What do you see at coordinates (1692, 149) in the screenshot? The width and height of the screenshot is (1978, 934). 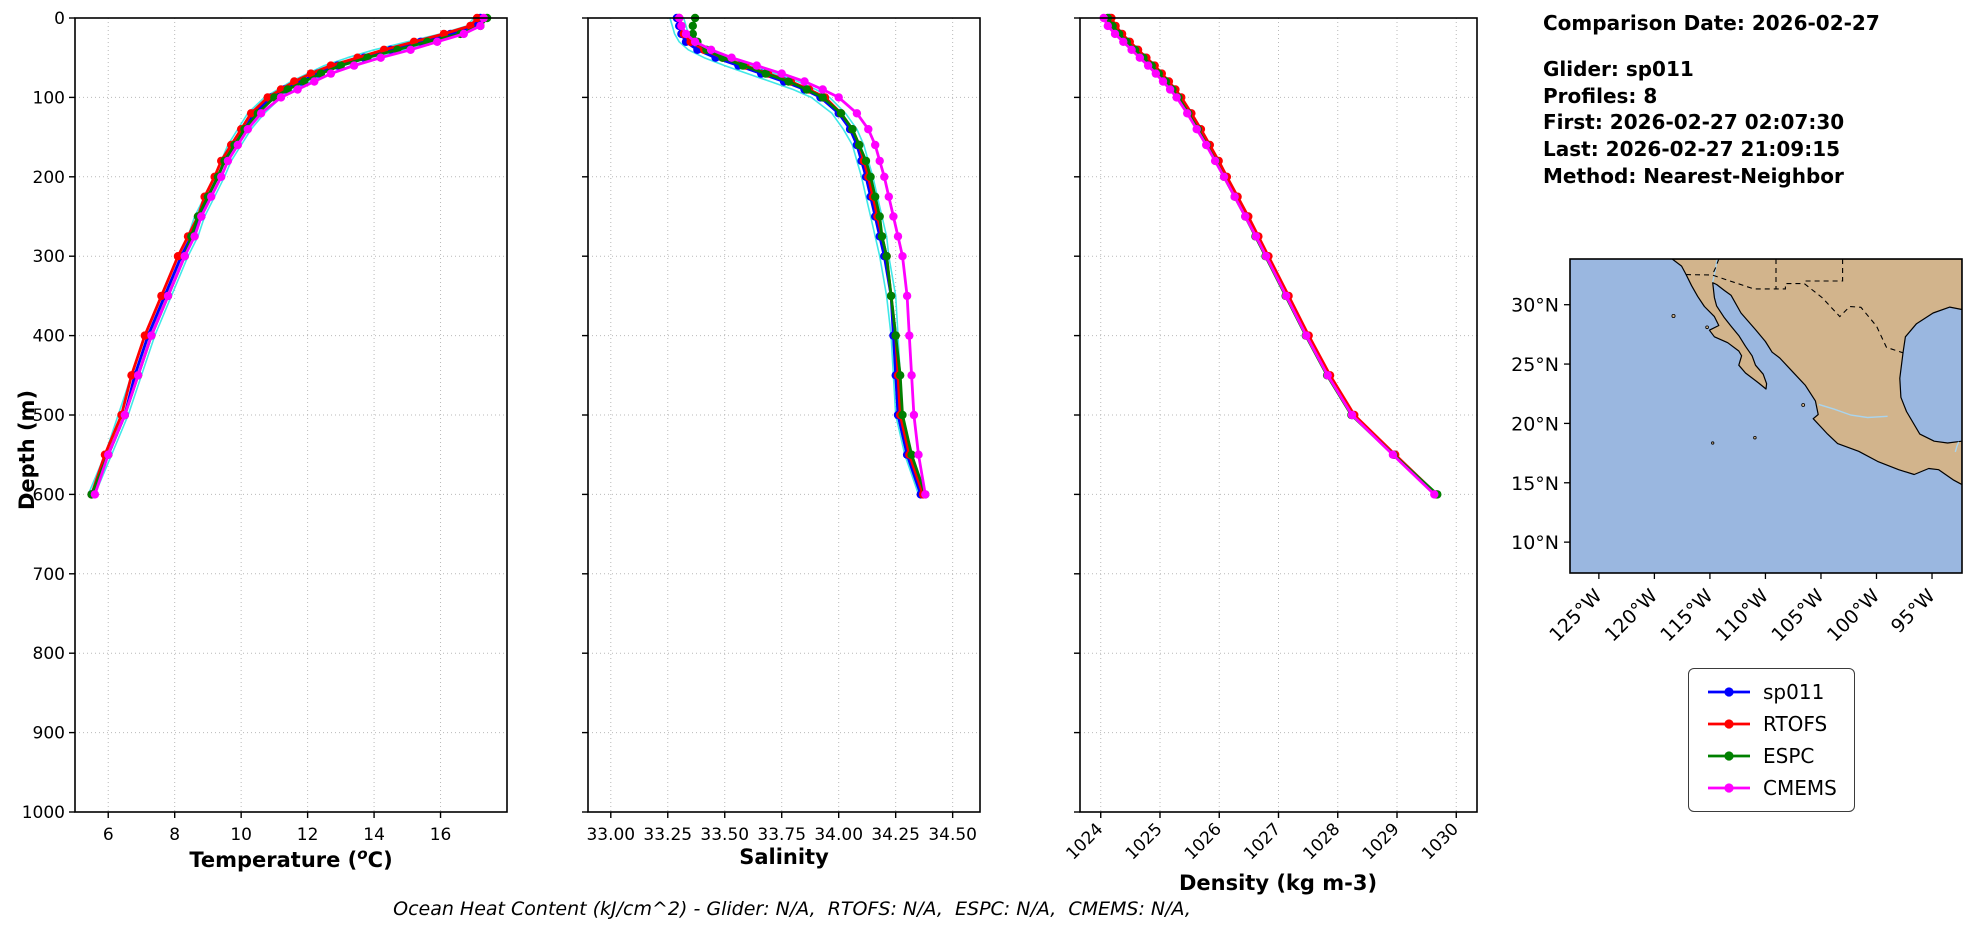 I see `last-line: Last: 2026-02-27 21:09:15` at bounding box center [1692, 149].